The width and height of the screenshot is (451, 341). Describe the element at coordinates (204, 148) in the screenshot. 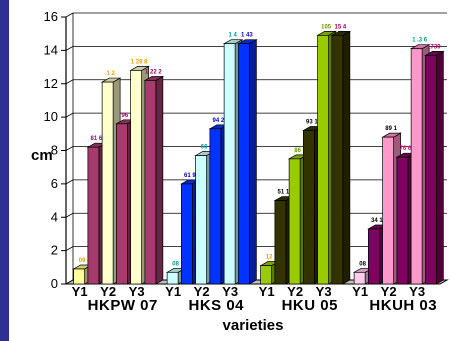

I see `data-label: 66` at that location.